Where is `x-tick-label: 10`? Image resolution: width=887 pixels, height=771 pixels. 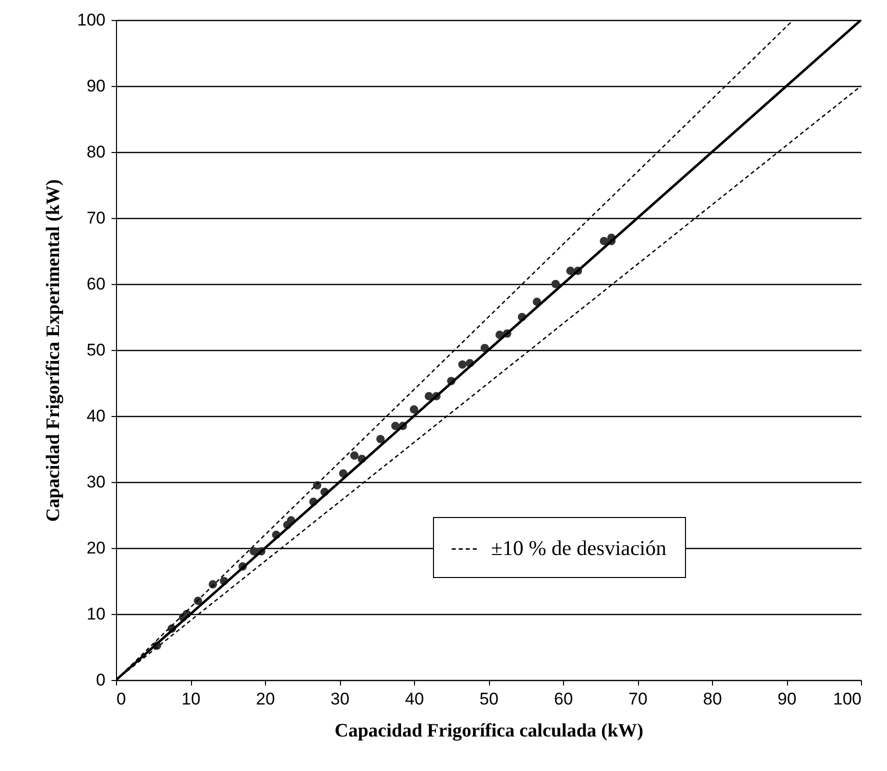
x-tick-label: 10 is located at coordinates (191, 699).